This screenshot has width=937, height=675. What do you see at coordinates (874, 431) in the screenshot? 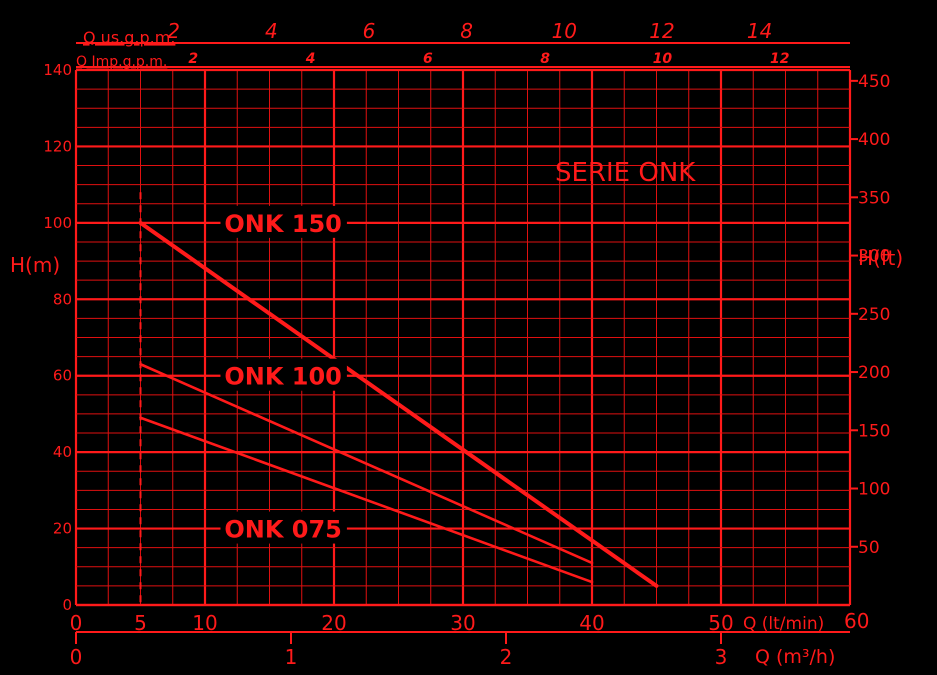
I see `y2-tick-label: 150` at bounding box center [874, 431].